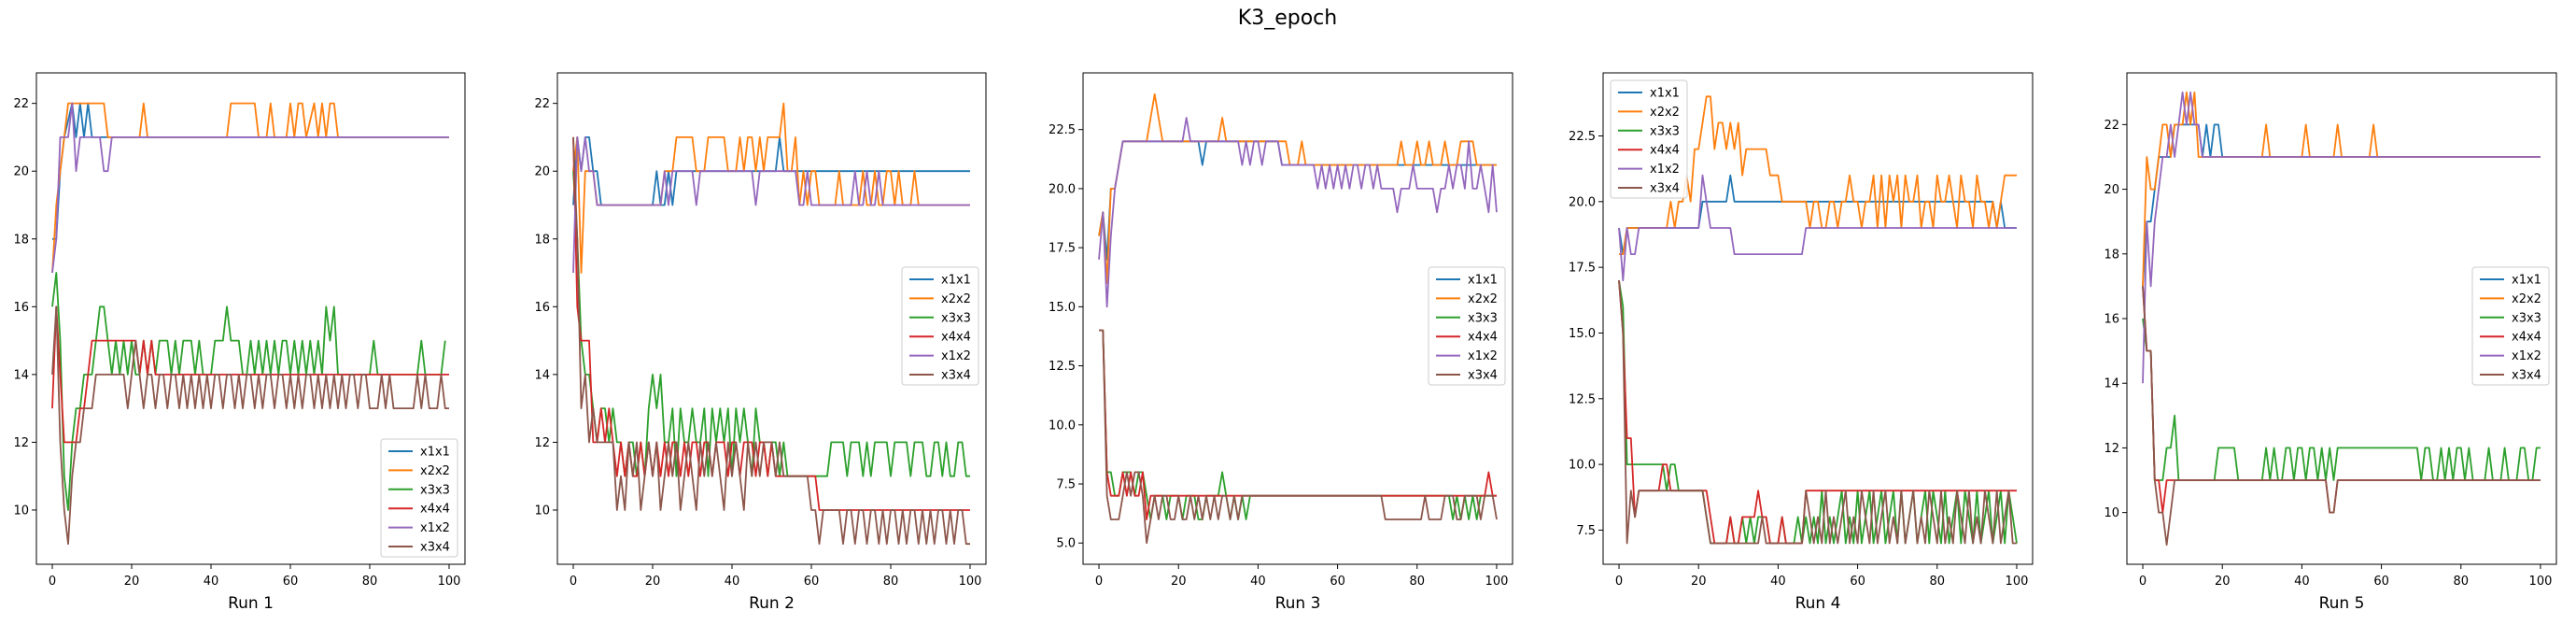  Describe the element at coordinates (1287, 18) in the screenshot. I see `figure-title: K3_epoch` at that location.